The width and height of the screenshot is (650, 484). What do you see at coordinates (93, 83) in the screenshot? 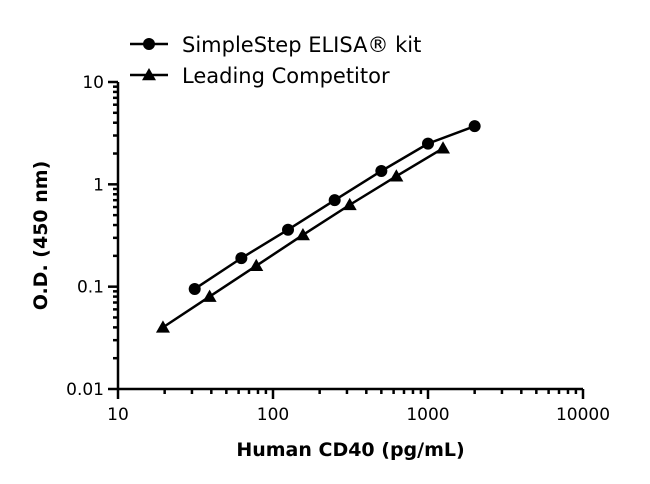
I see `y-tick-label: 10` at bounding box center [93, 83].